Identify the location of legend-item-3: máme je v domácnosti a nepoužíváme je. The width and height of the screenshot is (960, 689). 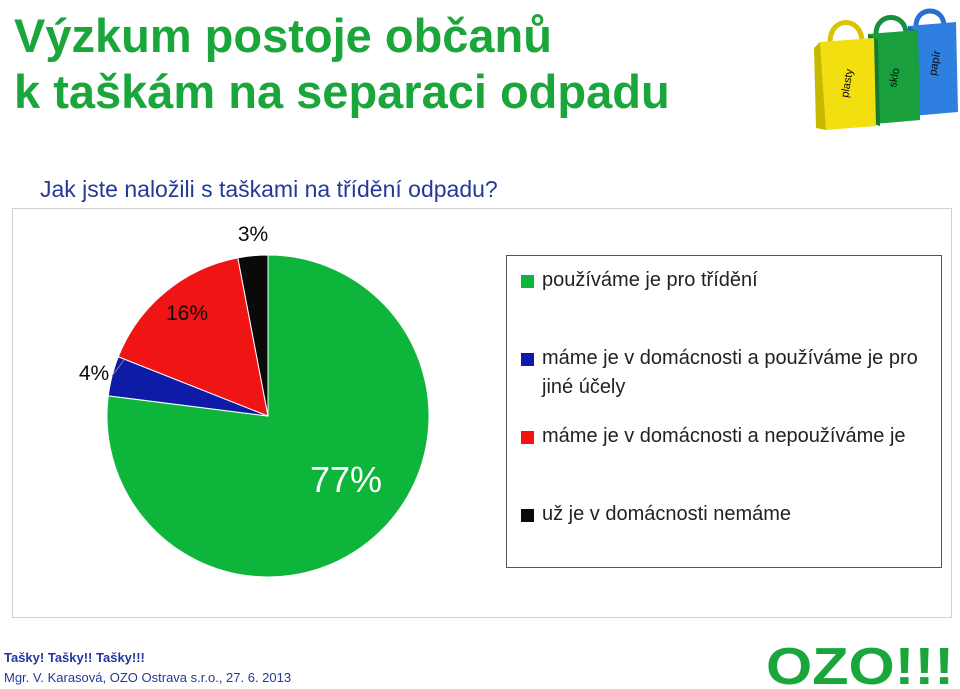
(731, 436).